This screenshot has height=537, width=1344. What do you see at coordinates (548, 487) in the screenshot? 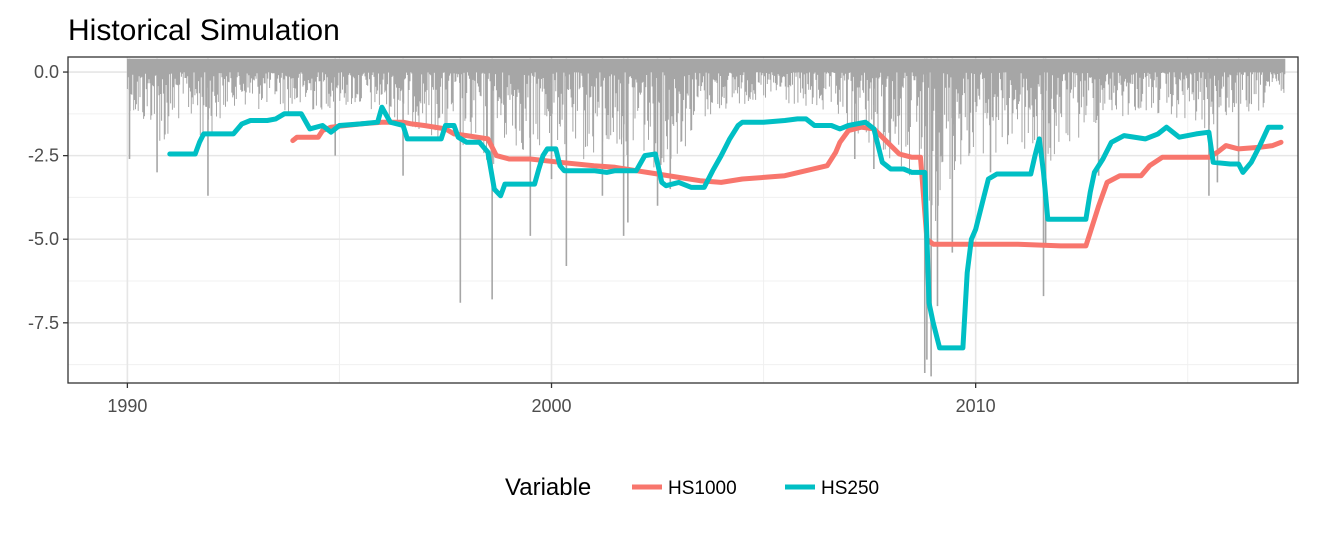
I see `legend-title: Variable` at bounding box center [548, 487].